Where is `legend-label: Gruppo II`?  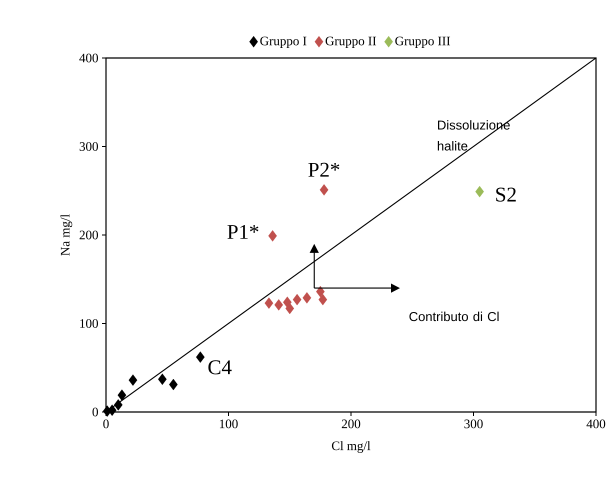
legend-label: Gruppo II is located at coordinates (351, 42).